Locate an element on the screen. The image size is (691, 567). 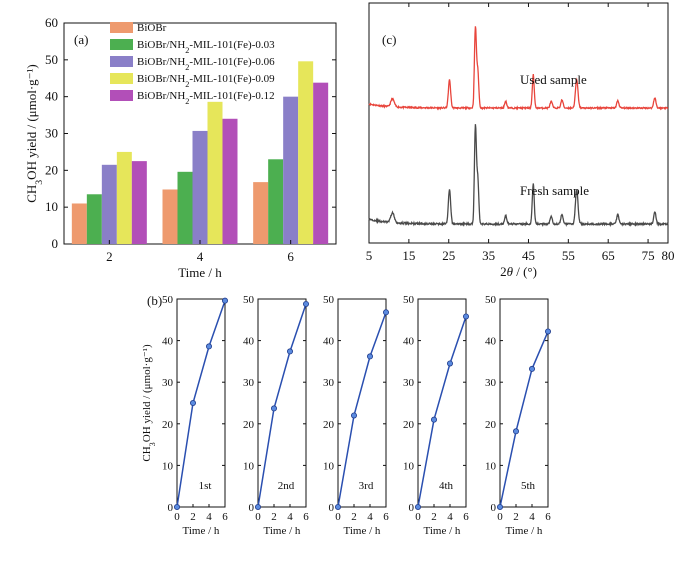
legend-label: BiOBr/NH2-MIL-101(Fe)-0.03 is located at coordinates (206, 47).